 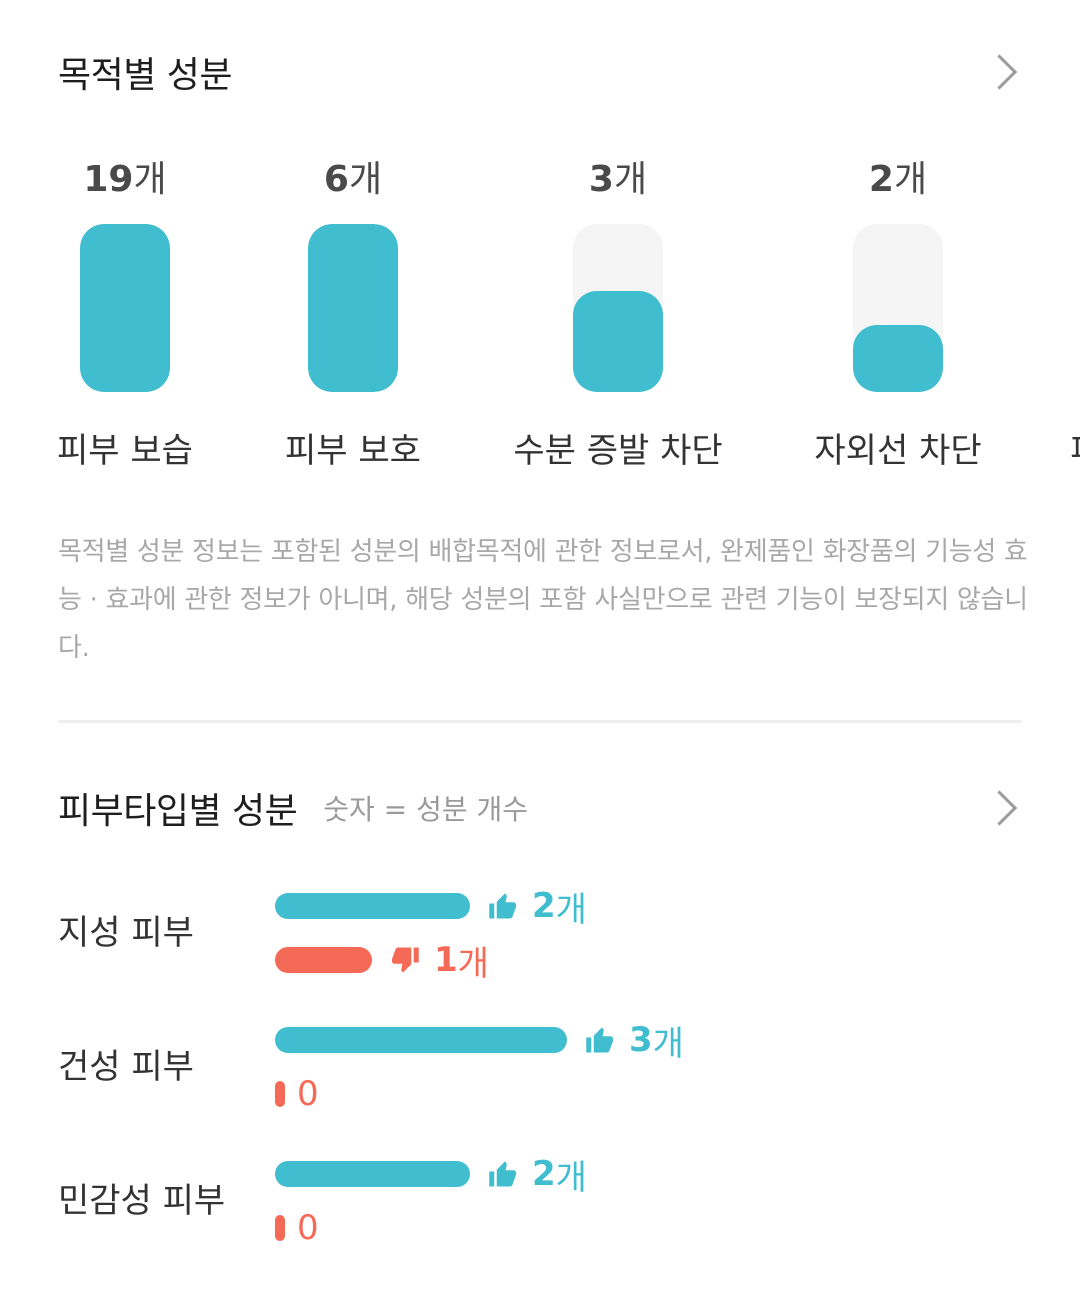 I want to click on thumbs-down-icon, so click(x=405, y=960).